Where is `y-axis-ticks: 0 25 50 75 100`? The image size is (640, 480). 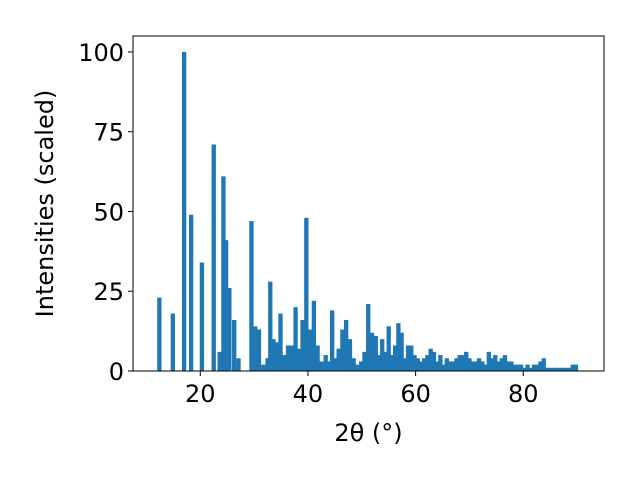 y-axis-ticks: 0 25 50 75 100 is located at coordinates (105, 212).